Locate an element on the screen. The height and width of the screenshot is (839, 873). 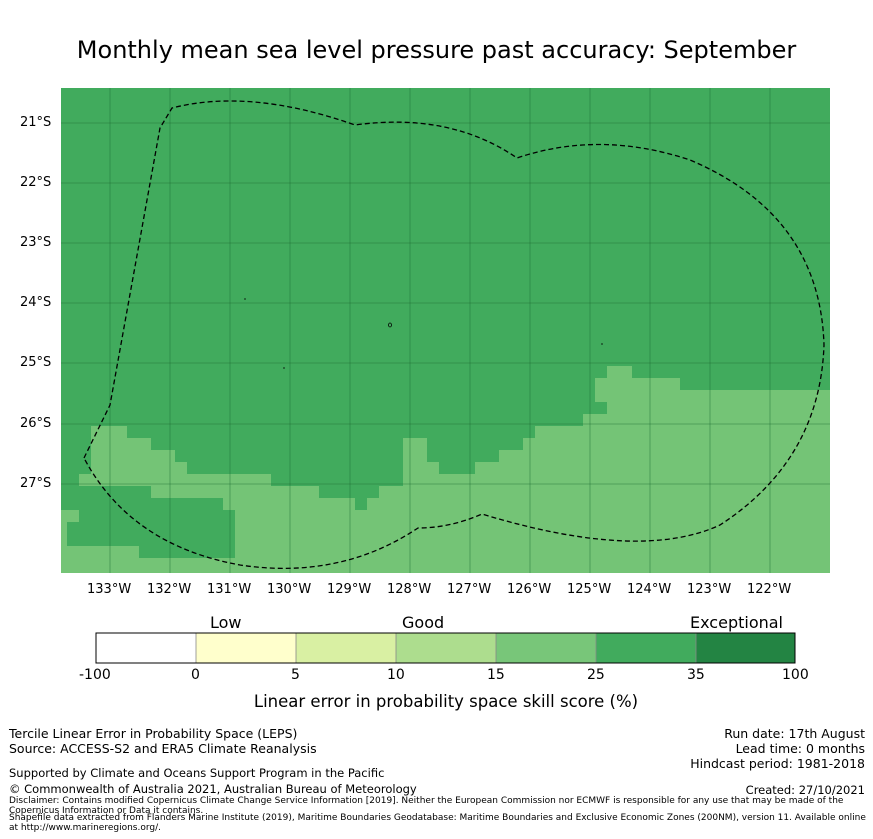
colorbar-category-good: Good is located at coordinates (423, 622).